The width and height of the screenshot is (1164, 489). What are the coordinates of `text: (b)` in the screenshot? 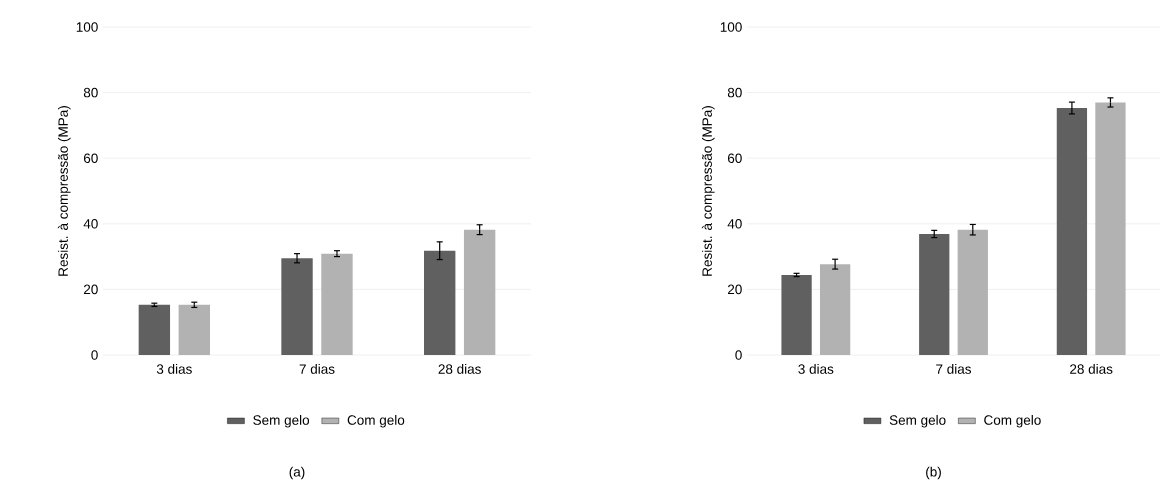 It's located at (933, 473).